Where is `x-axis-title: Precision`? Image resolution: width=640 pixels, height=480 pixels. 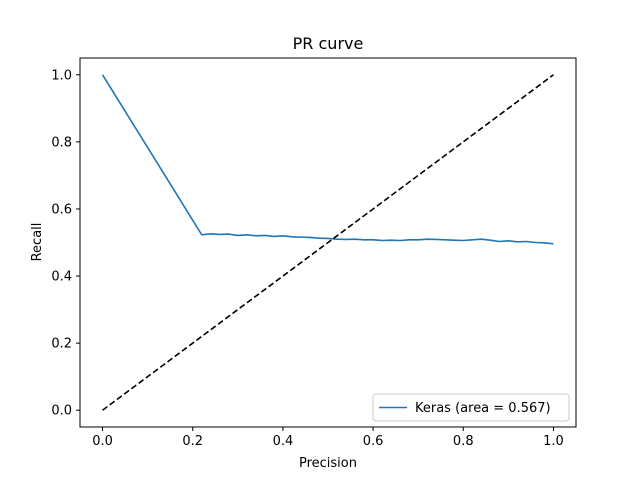
x-axis-title: Precision is located at coordinates (328, 463).